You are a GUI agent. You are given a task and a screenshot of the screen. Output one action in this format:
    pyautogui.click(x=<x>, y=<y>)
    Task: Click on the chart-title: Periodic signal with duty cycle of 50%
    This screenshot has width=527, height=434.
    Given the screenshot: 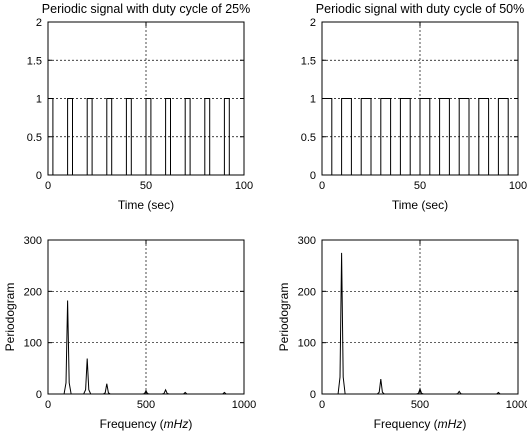 What is the action you would take?
    pyautogui.click(x=420, y=9)
    